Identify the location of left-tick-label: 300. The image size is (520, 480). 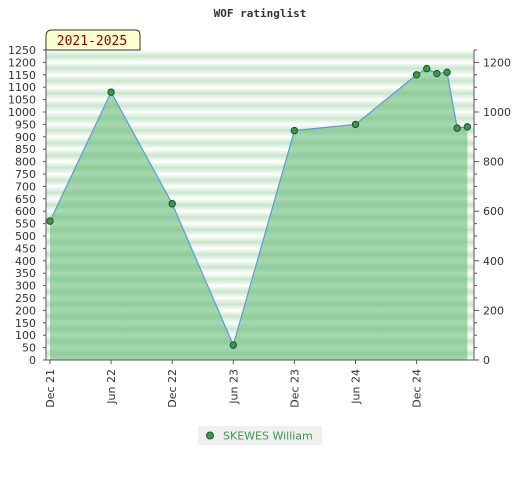
(25, 286).